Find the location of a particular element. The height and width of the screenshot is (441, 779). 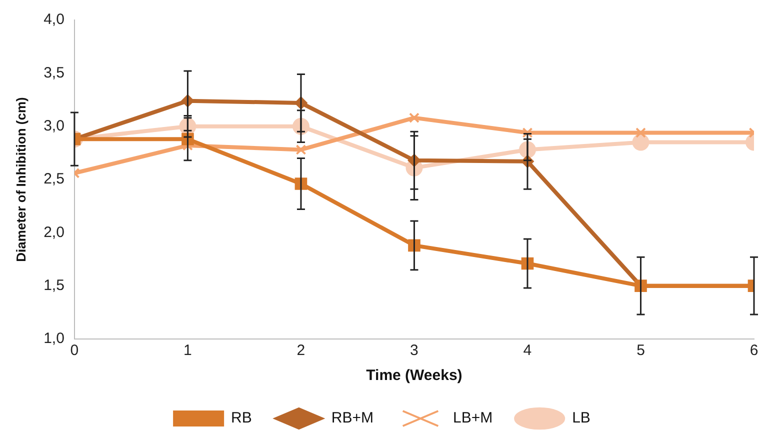

y-tick-label: 4,0 is located at coordinates (54, 19).